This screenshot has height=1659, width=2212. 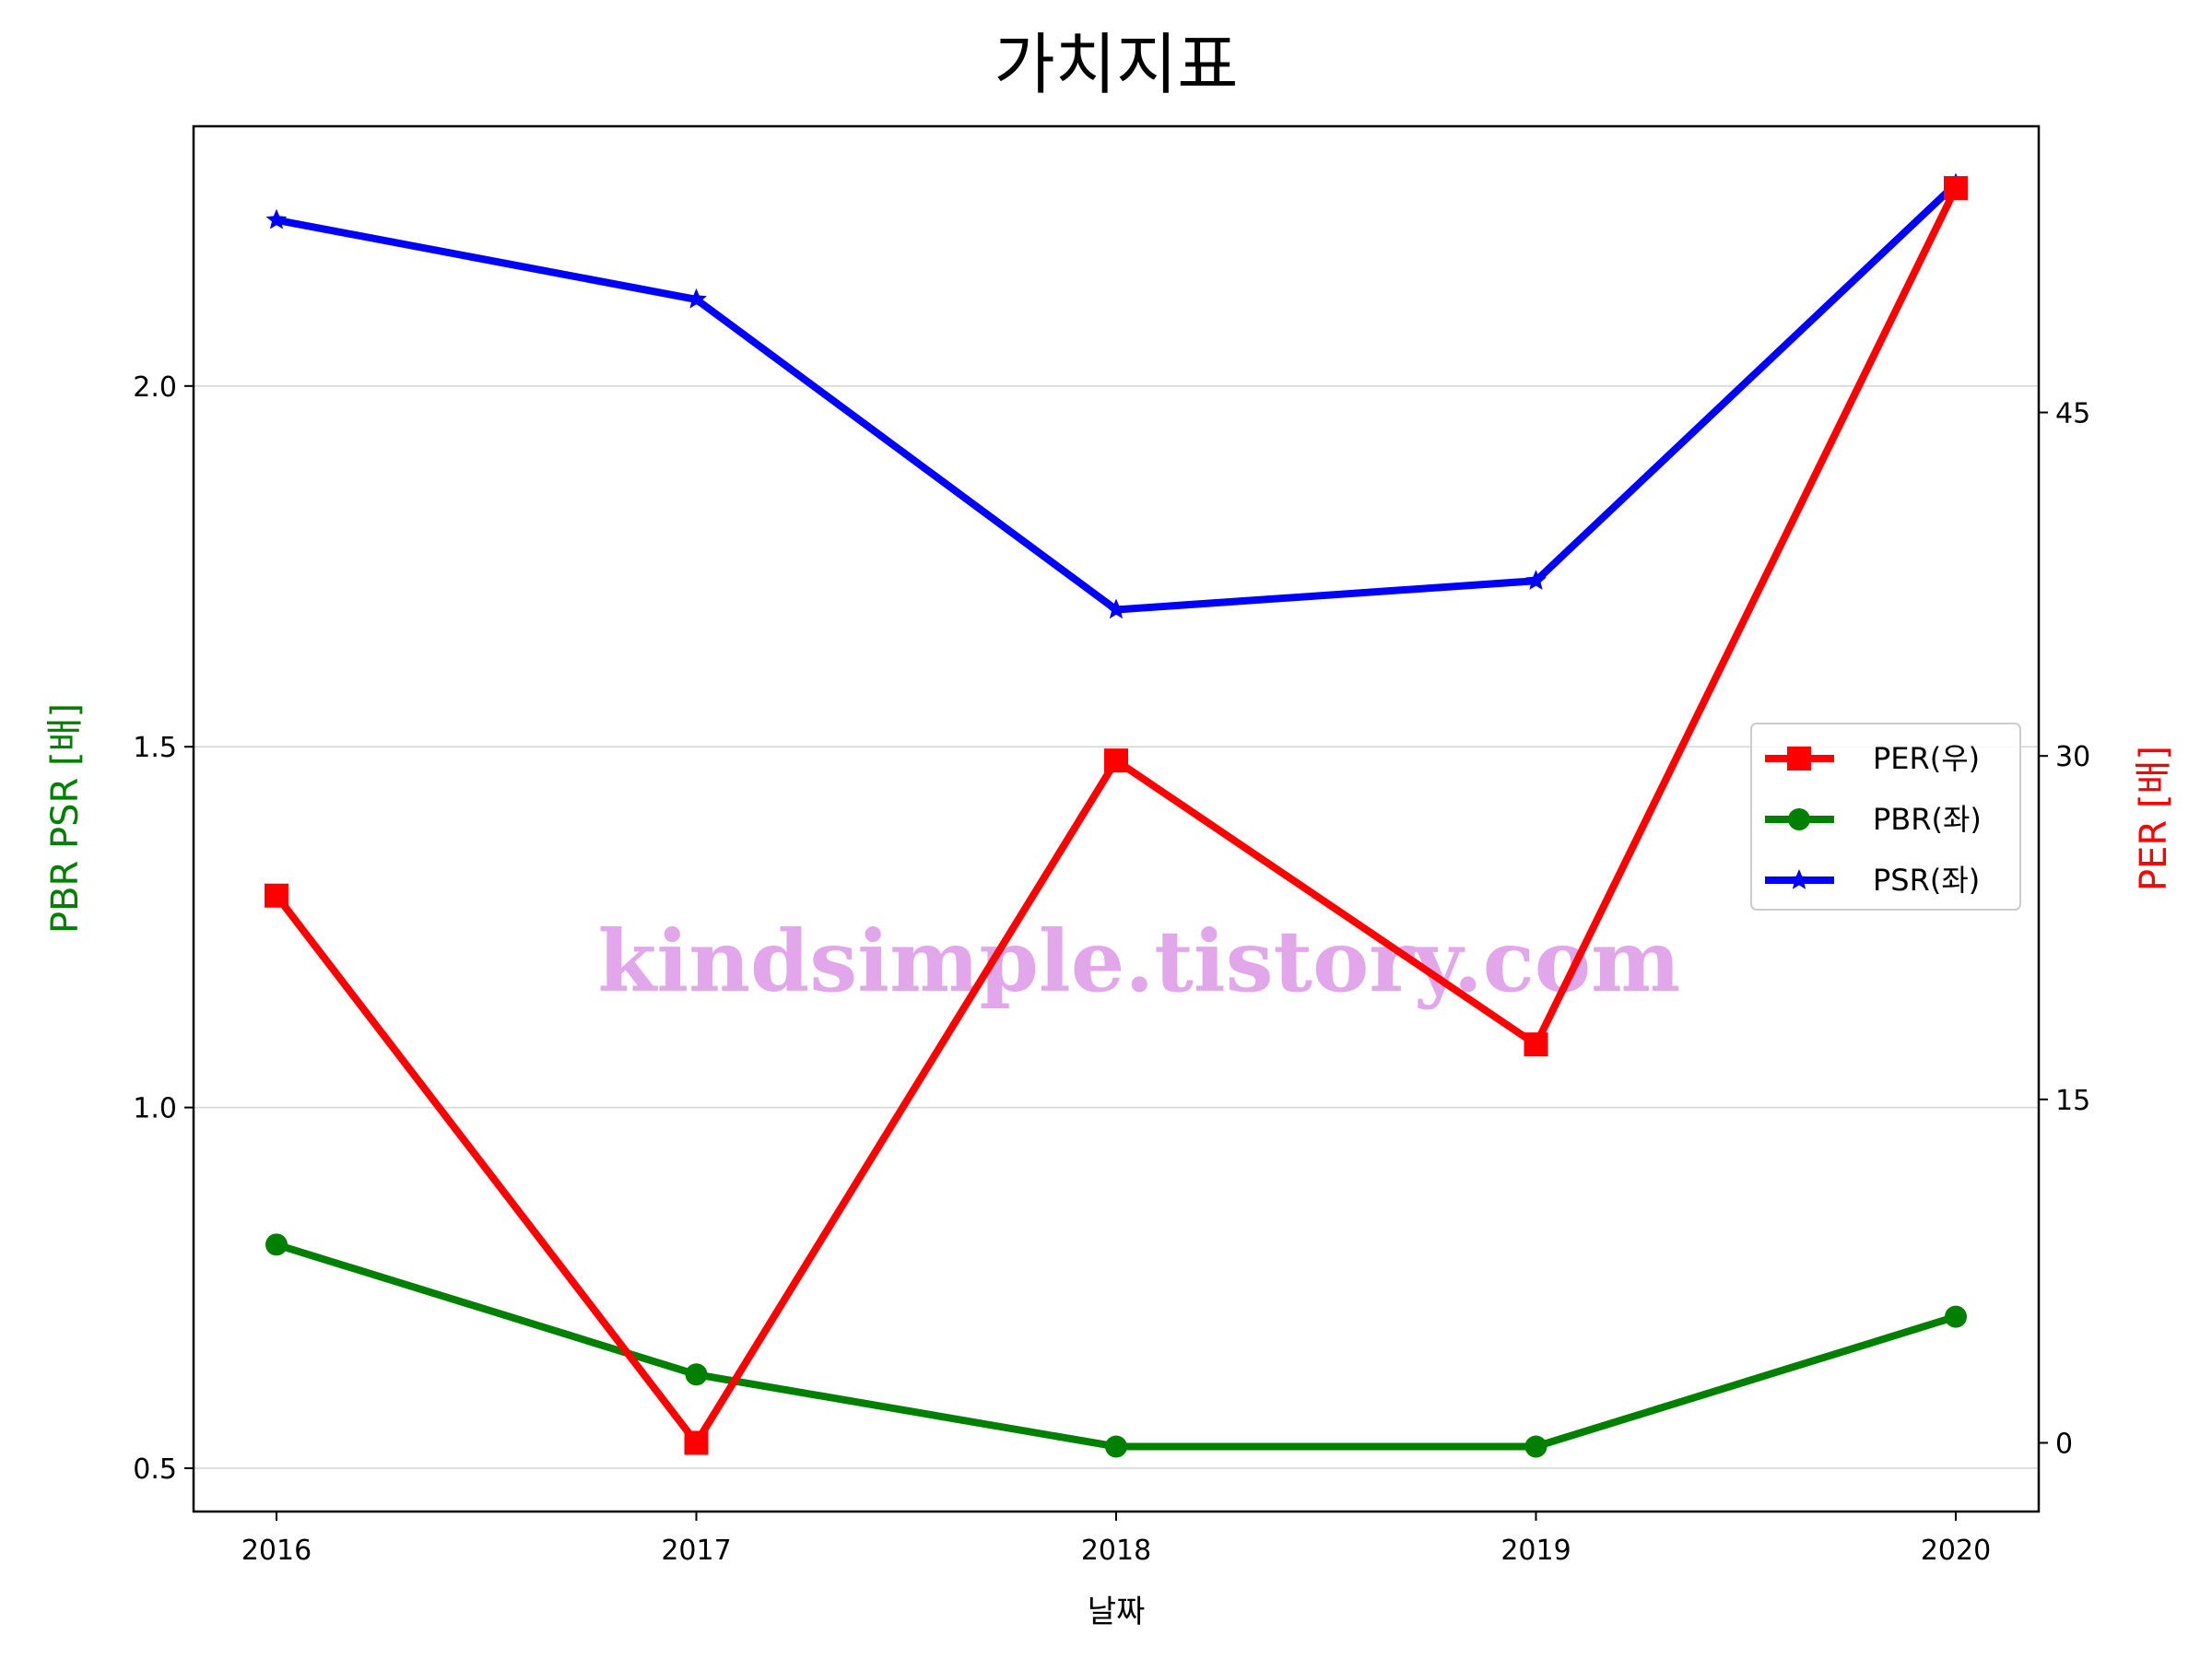 What do you see at coordinates (1535, 1551) in the screenshot?
I see `x-tick-label: 2019` at bounding box center [1535, 1551].